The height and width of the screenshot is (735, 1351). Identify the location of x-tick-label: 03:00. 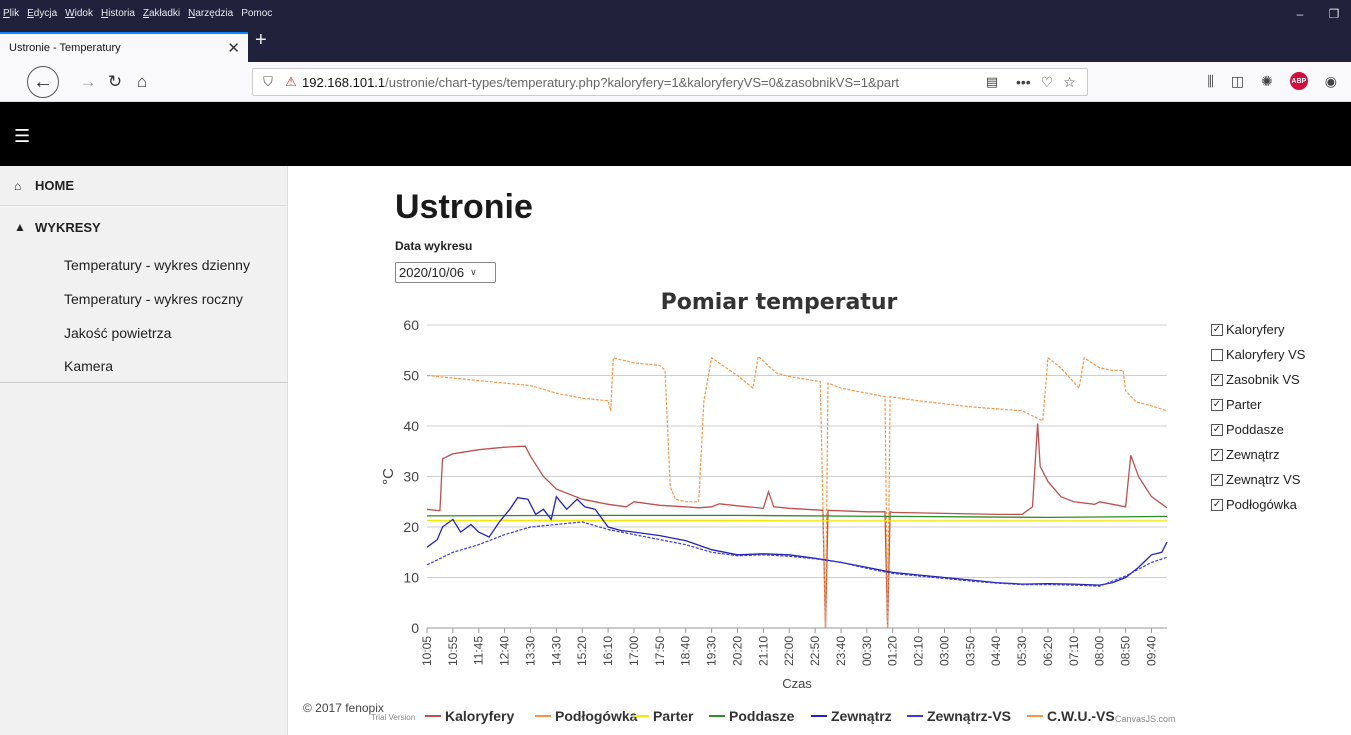
(944, 651).